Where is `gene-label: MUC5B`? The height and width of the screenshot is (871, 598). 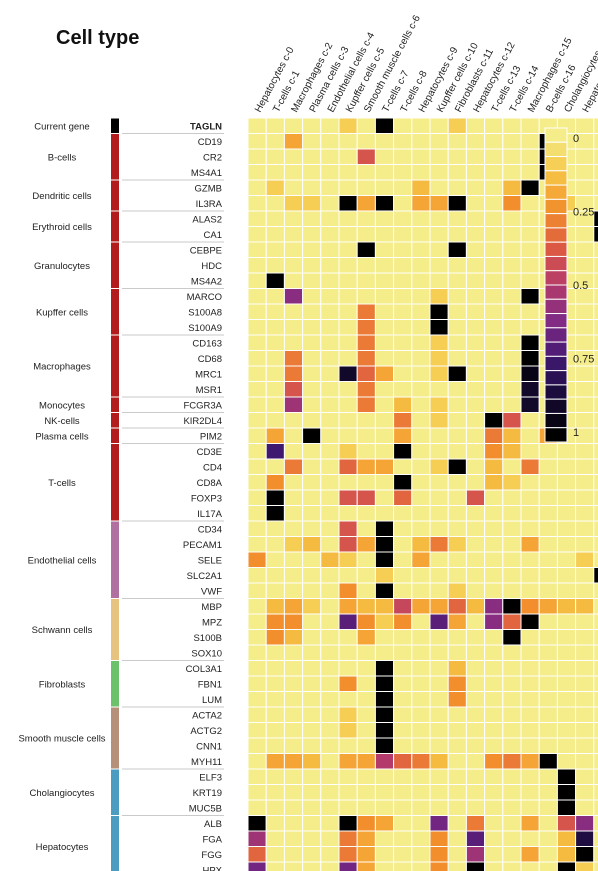 gene-label: MUC5B is located at coordinates (205, 808).